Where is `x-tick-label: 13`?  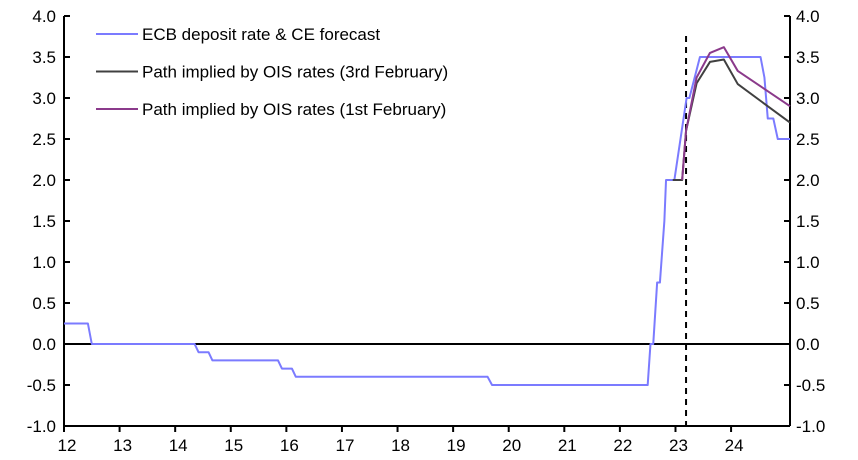 x-tick-label: 13 is located at coordinates (122, 445).